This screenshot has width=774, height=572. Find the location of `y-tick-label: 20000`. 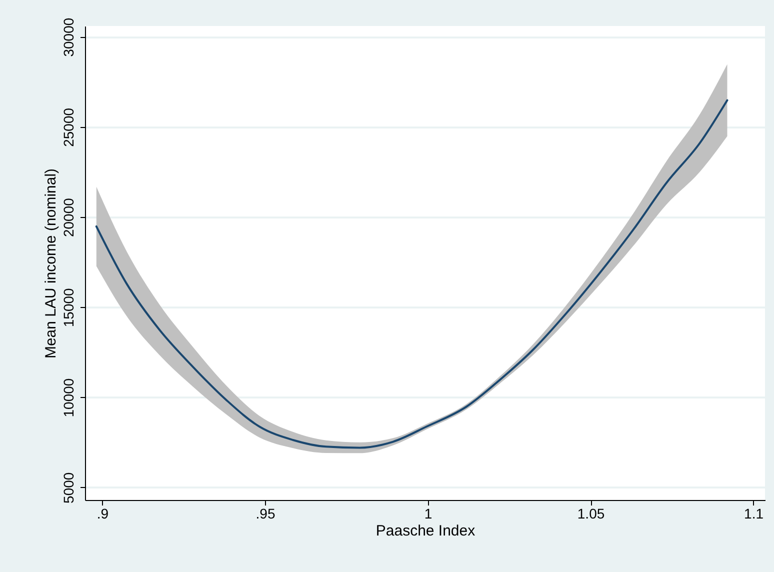

y-tick-label: 20000 is located at coordinates (68, 218).